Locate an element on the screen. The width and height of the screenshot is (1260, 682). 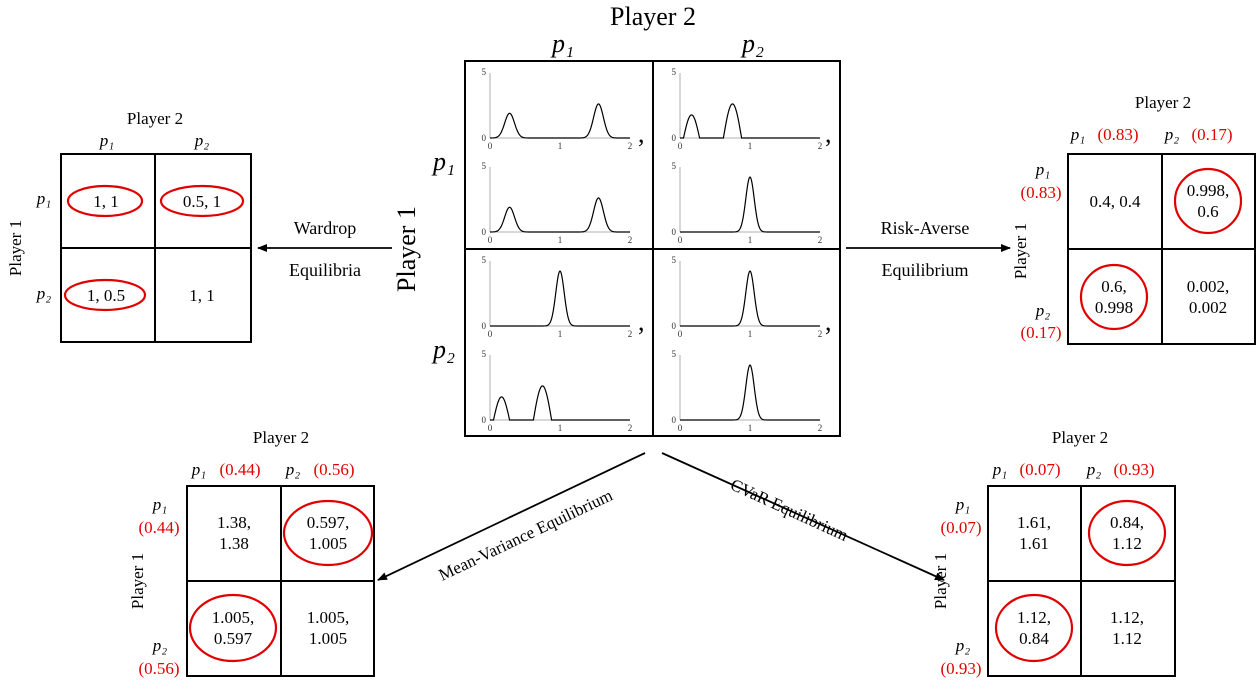
center-col-label-p1: p₁ is located at coordinates (562, 43).